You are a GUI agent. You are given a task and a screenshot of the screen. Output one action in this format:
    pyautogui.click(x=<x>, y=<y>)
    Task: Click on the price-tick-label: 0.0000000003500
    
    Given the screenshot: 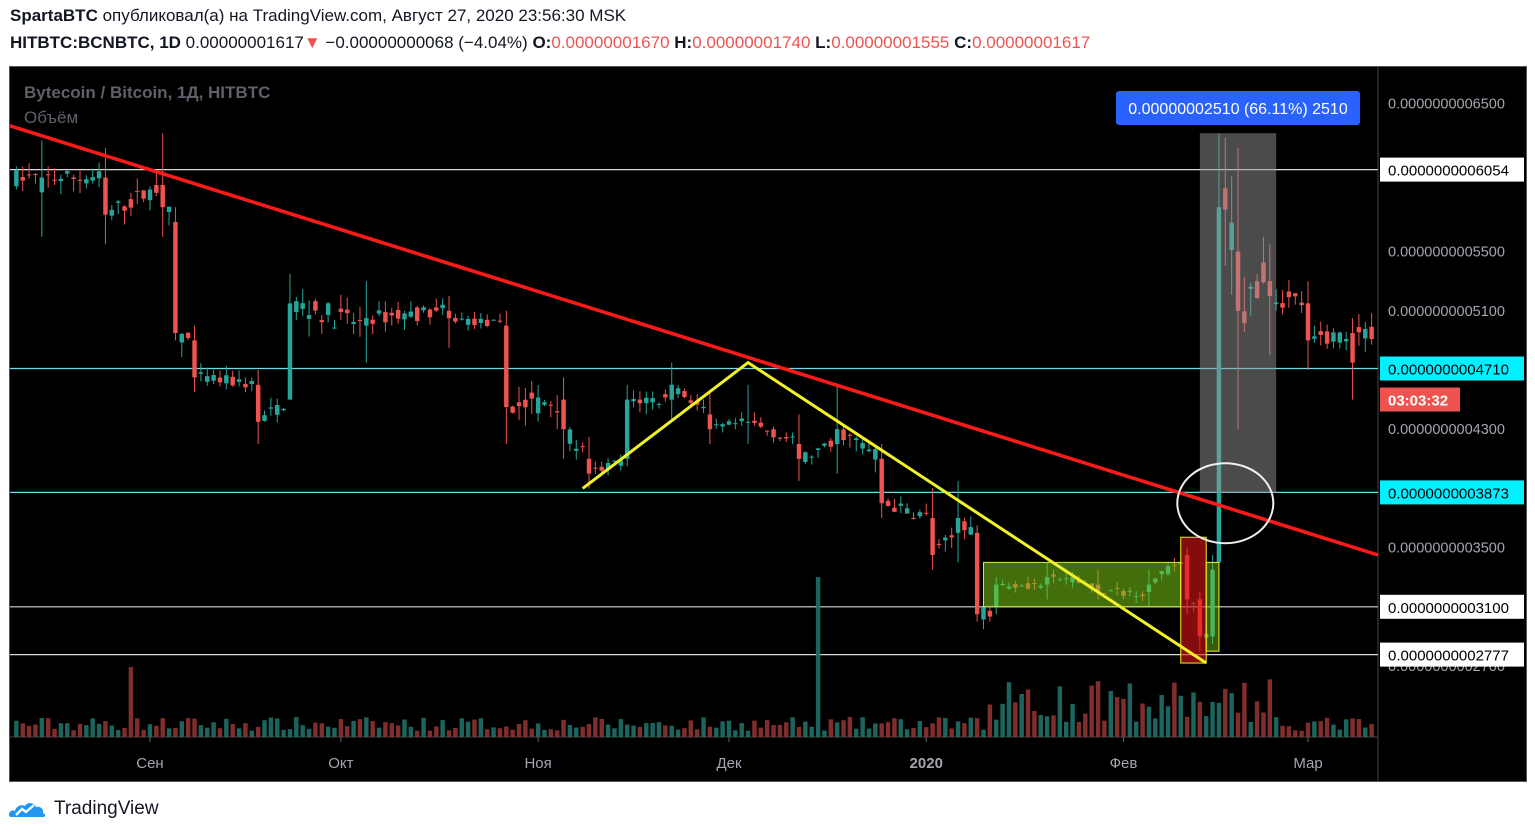 What is the action you would take?
    pyautogui.click(x=1446, y=549)
    